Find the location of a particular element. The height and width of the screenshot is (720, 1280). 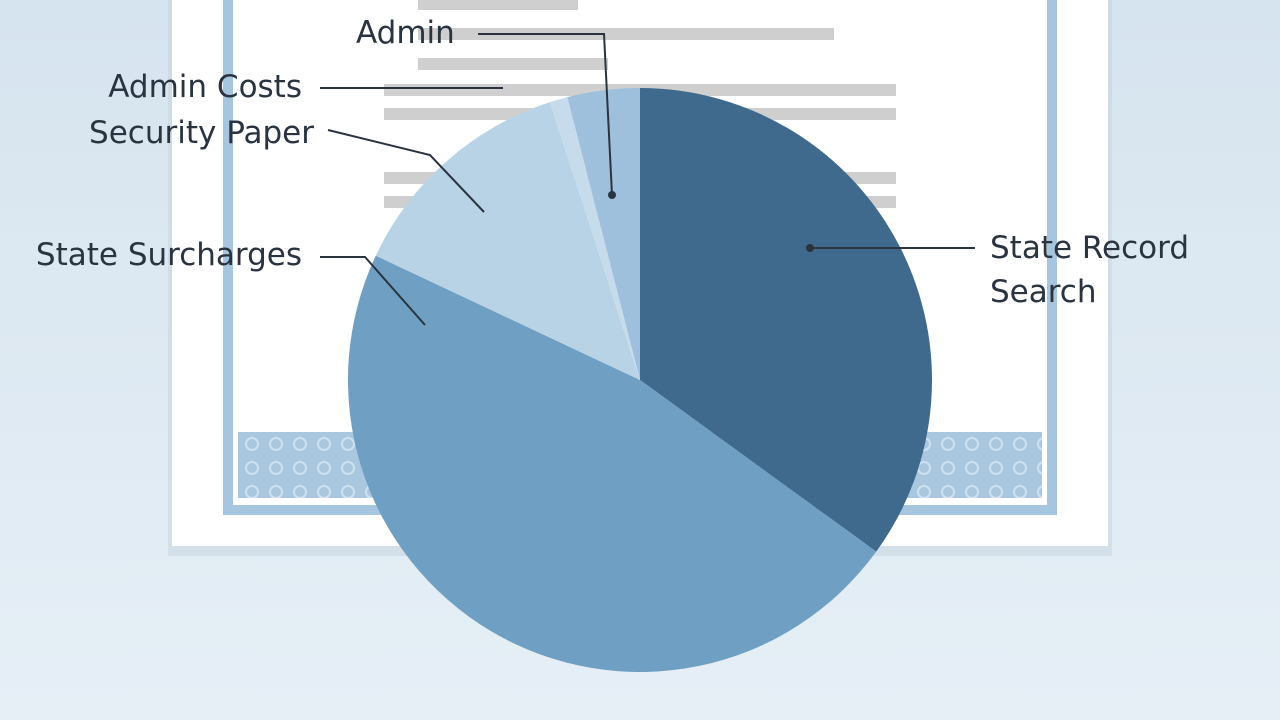

leader-dots is located at coordinates (711, 221).